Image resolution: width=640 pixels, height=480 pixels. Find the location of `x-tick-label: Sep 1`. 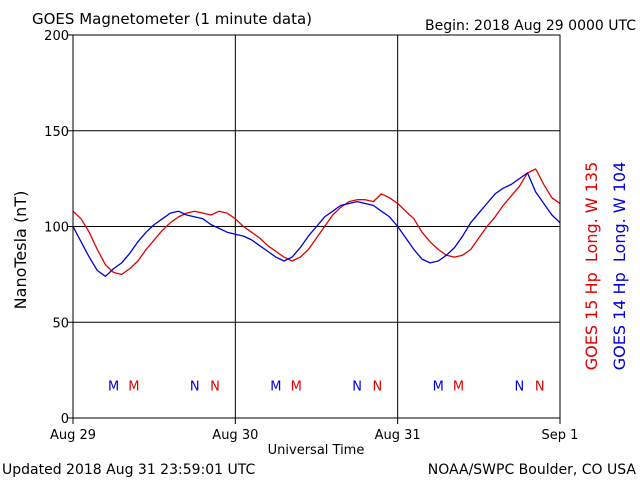

x-tick-label: Sep 1 is located at coordinates (560, 435).